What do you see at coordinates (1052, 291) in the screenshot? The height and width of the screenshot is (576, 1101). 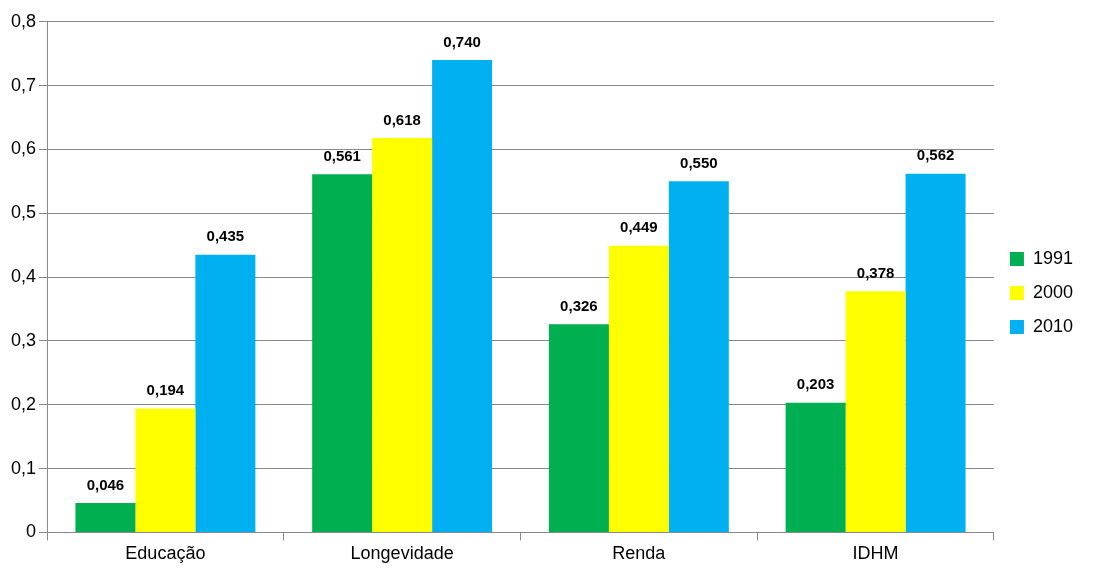 I see `legend-label: 2000` at bounding box center [1052, 291].